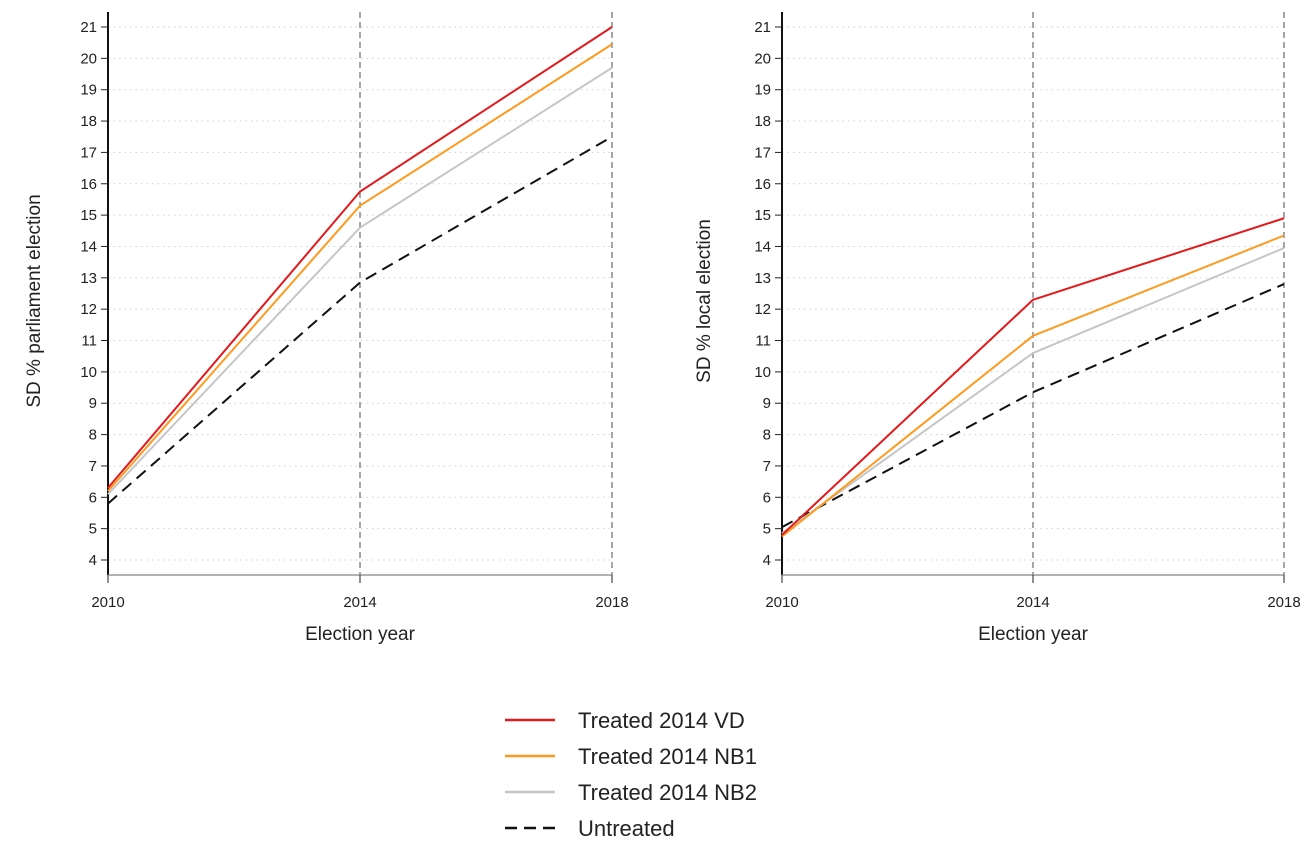 This screenshot has height=845, width=1307. What do you see at coordinates (626, 828) in the screenshot?
I see `legend-label: Untreated` at bounding box center [626, 828].